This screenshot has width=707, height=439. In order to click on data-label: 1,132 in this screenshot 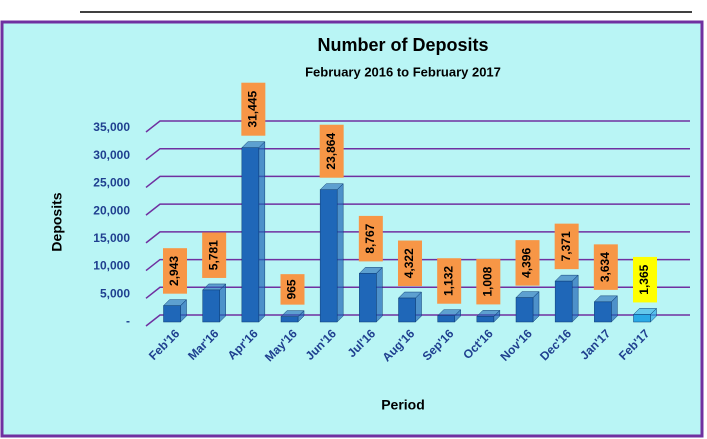, I will do `click(448, 281)`.